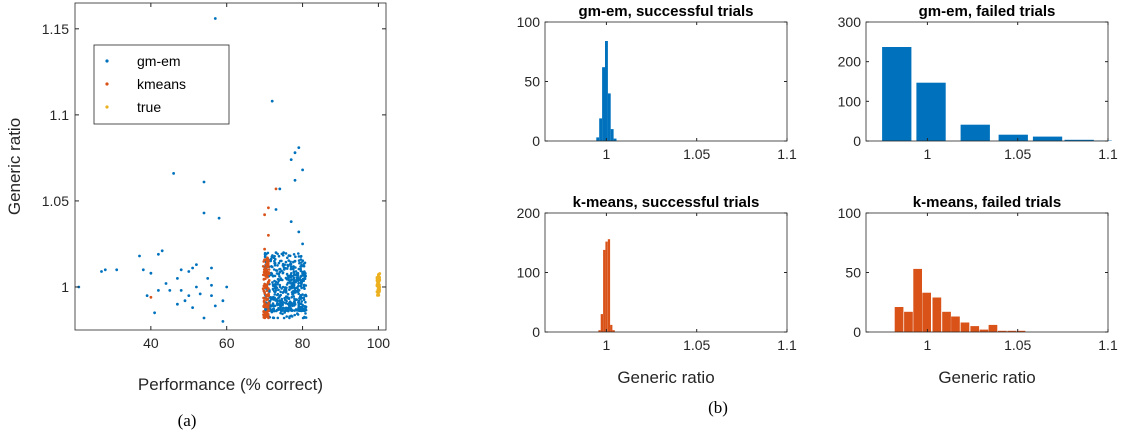 The width and height of the screenshot is (1123, 438). I want to click on h2-xtick-label: 1.05, so click(1017, 154).